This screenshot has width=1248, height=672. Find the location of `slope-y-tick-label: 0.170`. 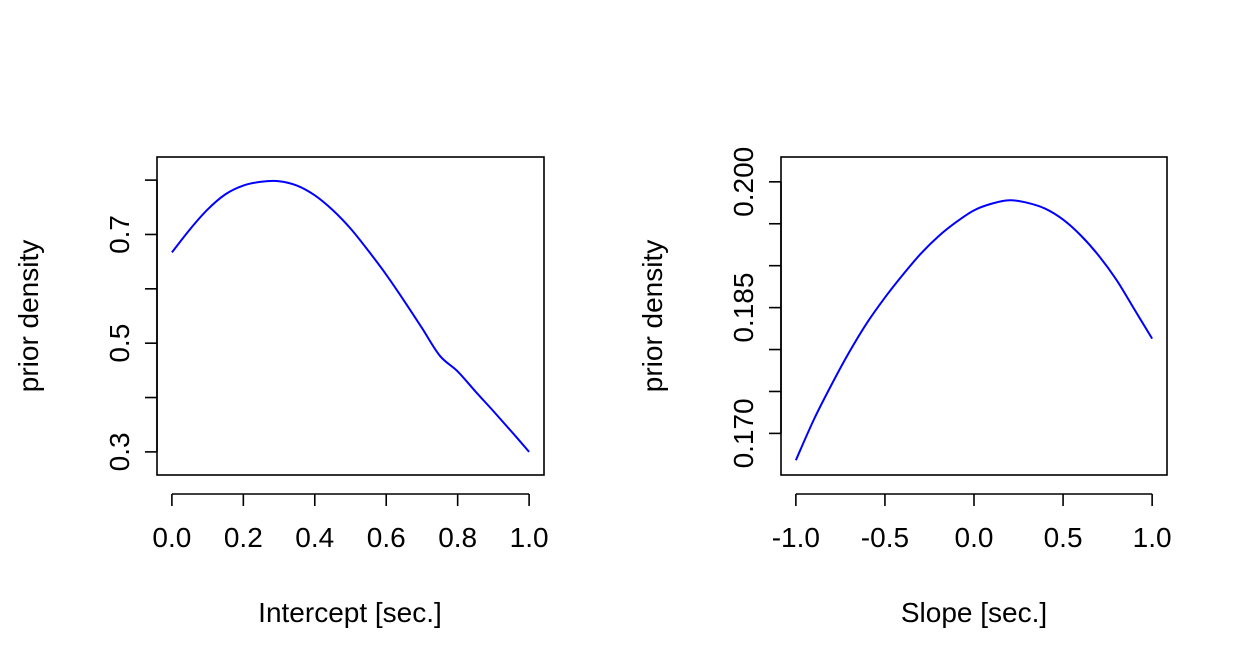

slope-y-tick-label: 0.170 is located at coordinates (743, 433).